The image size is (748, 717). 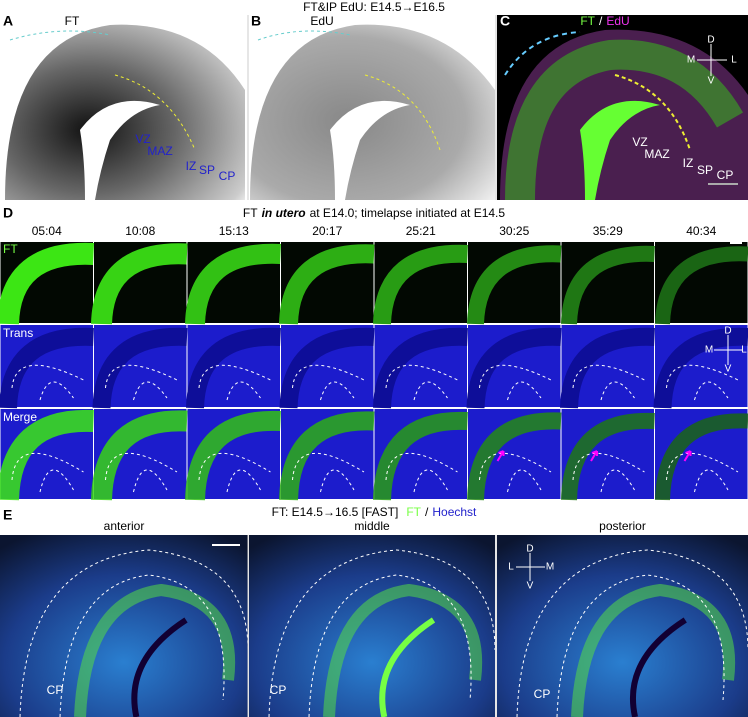 I want to click on section-label: anterior, so click(x=124, y=526).